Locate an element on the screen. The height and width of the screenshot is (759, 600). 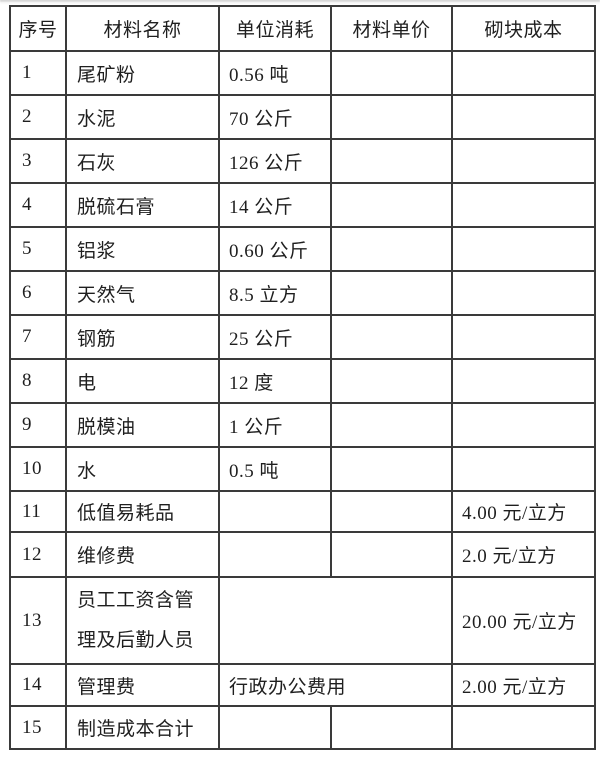
cell-block-cost: 4.00 元/立方 is located at coordinates (523, 511).